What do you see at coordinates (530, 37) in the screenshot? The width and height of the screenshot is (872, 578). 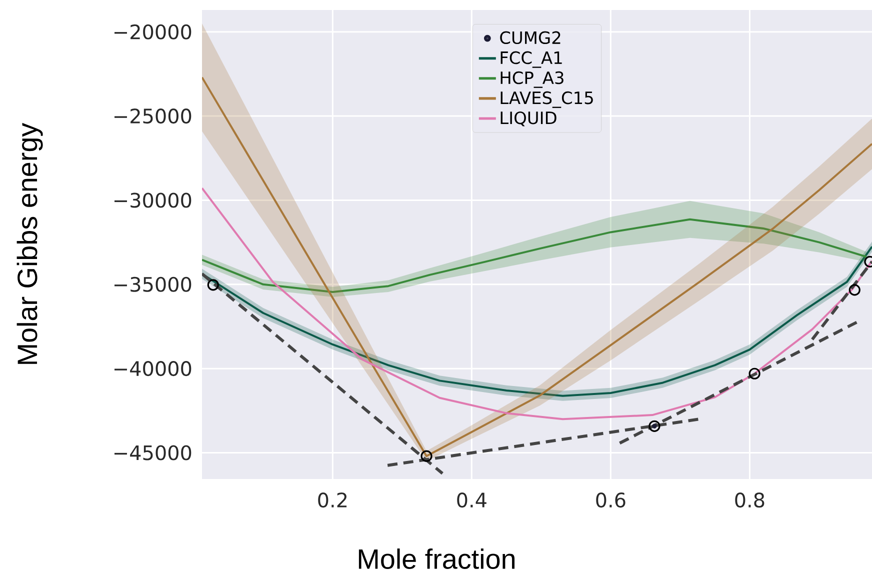 I see `legend-label: CUMG2` at bounding box center [530, 37].